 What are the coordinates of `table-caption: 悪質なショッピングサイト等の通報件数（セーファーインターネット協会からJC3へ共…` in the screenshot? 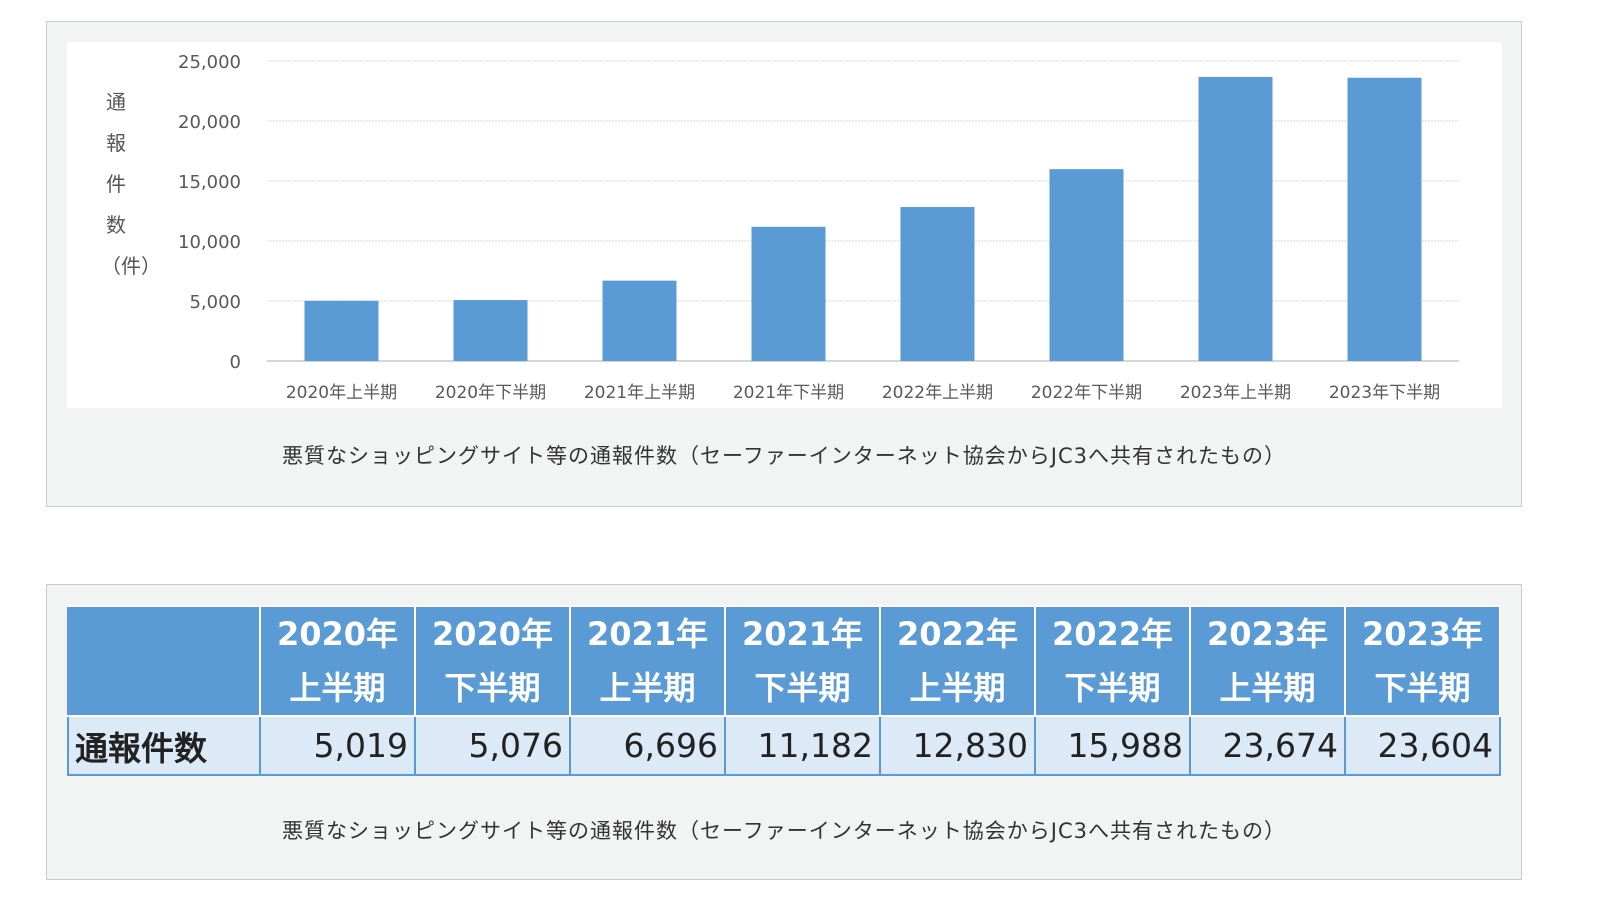 It's located at (784, 831).